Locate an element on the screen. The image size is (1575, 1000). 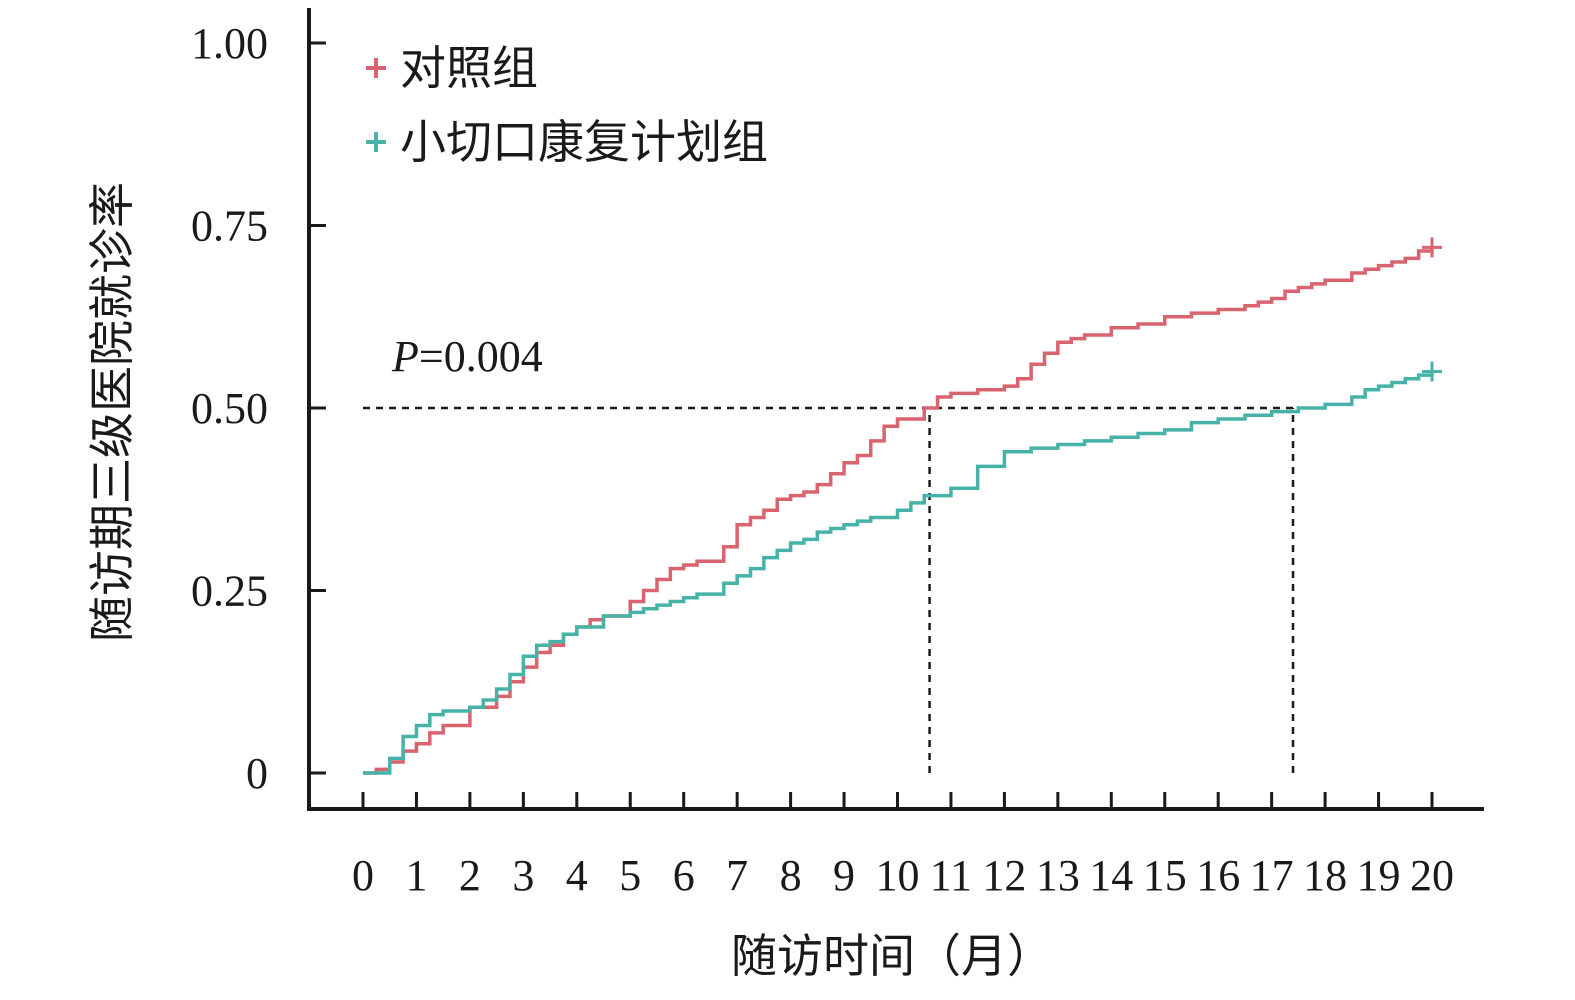
x-tick-label: 7 is located at coordinates (737, 875).